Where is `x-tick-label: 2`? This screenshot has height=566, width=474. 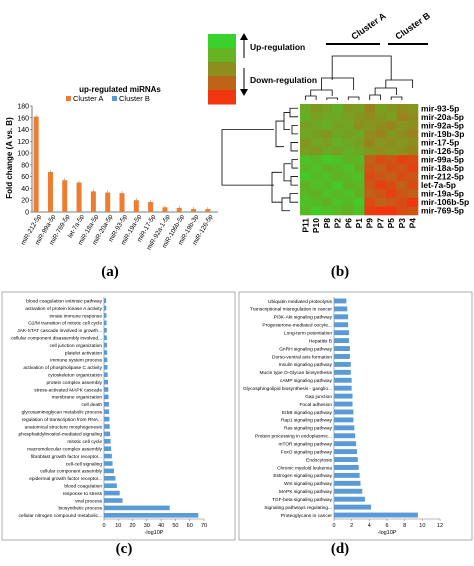
x-tick-label: 2 is located at coordinates (351, 526).